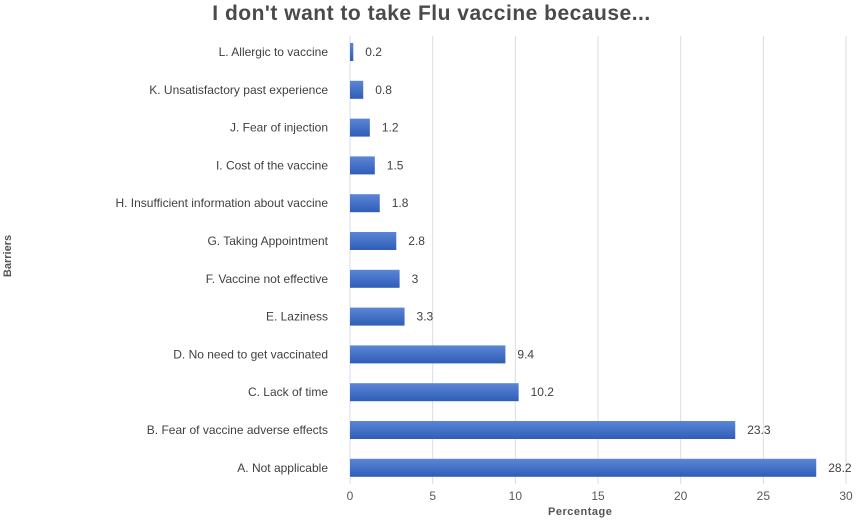 Image resolution: width=863 pixels, height=522 pixels. Describe the element at coordinates (350, 496) in the screenshot. I see `x-tick-label: 0` at that location.